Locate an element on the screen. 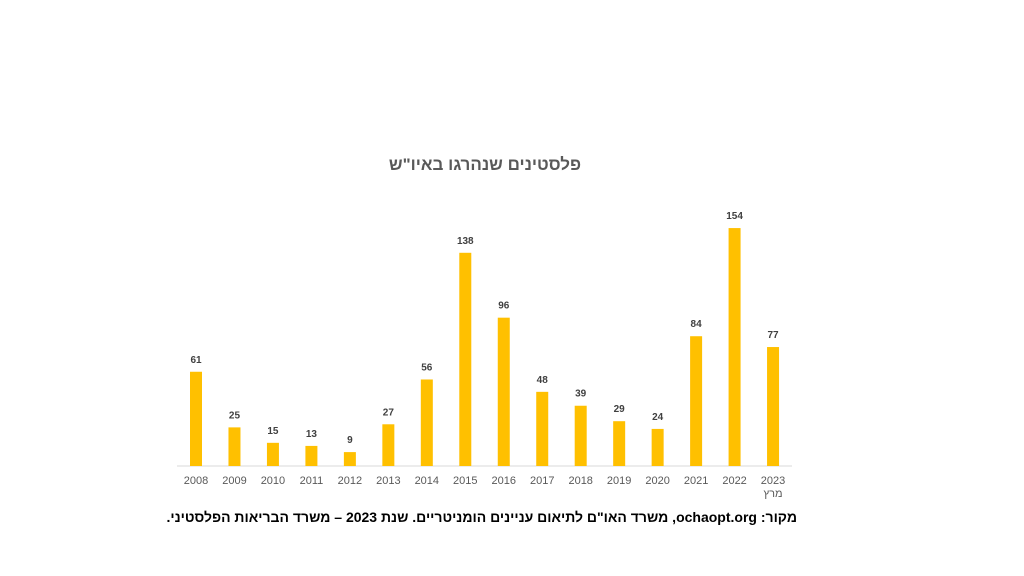 This screenshot has width=1024, height=576. x-tick-label: 2016 is located at coordinates (504, 481).